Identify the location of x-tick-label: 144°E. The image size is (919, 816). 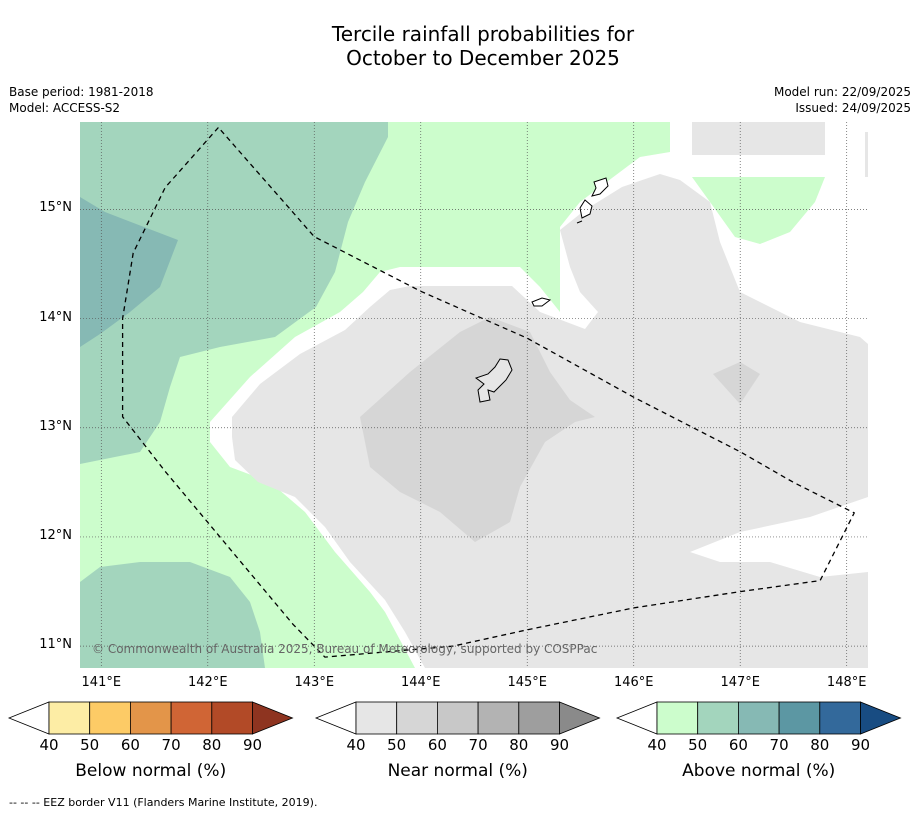
(420, 682).